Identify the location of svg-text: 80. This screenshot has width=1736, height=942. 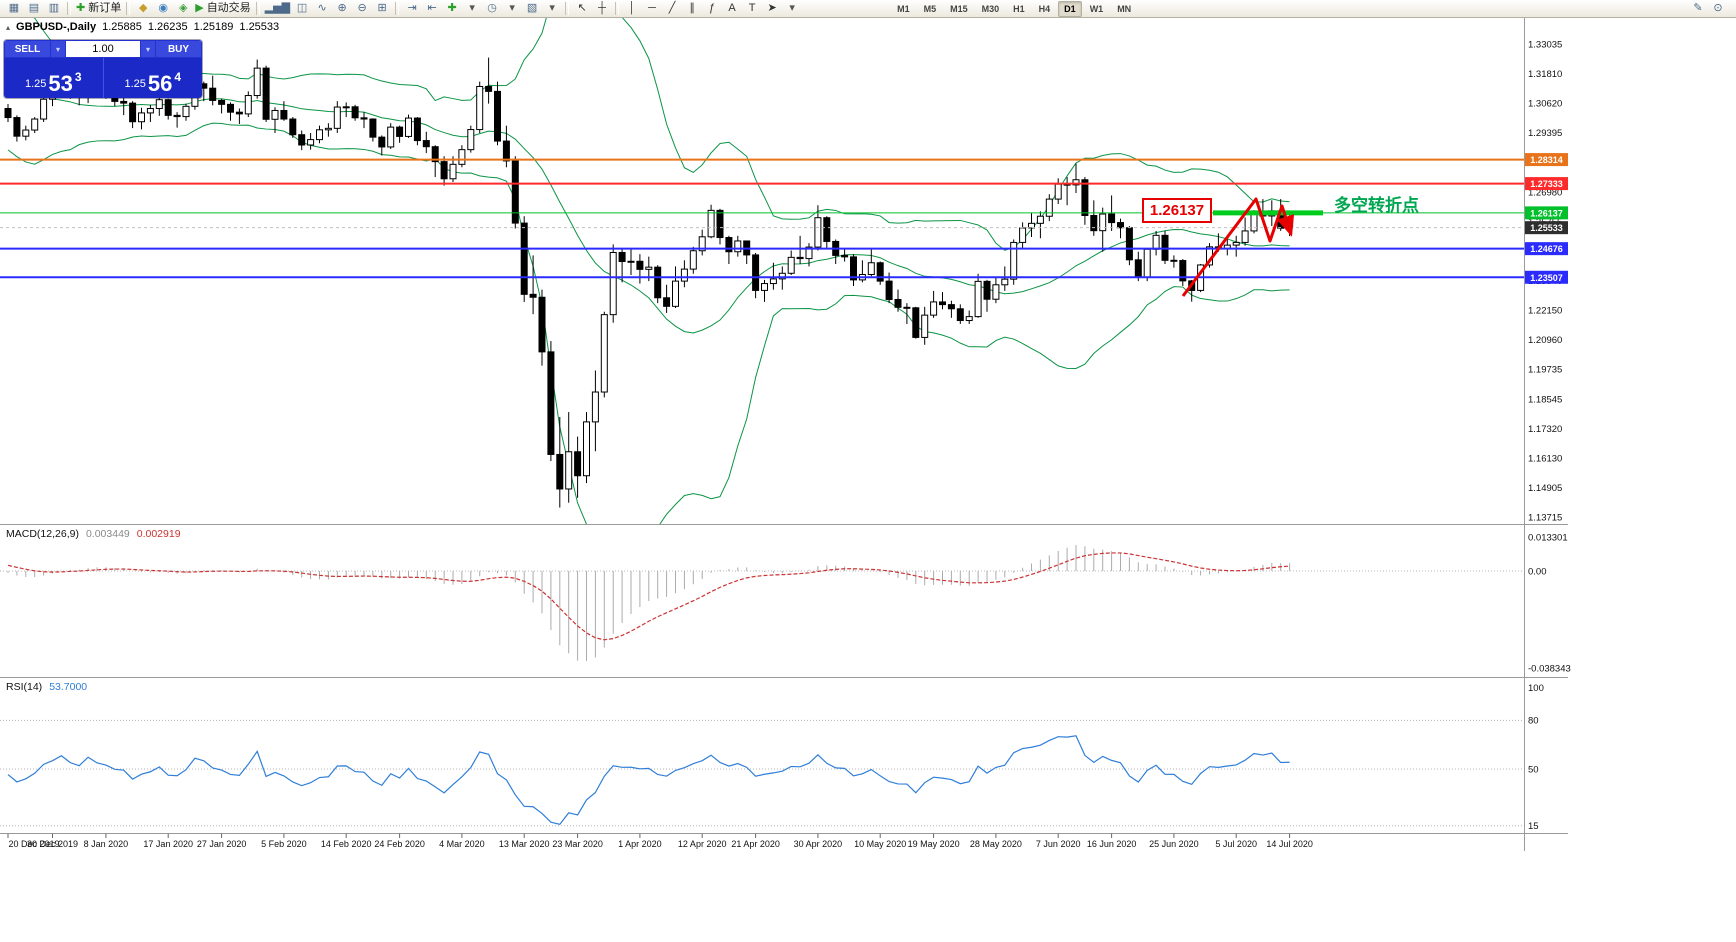
(1533, 721).